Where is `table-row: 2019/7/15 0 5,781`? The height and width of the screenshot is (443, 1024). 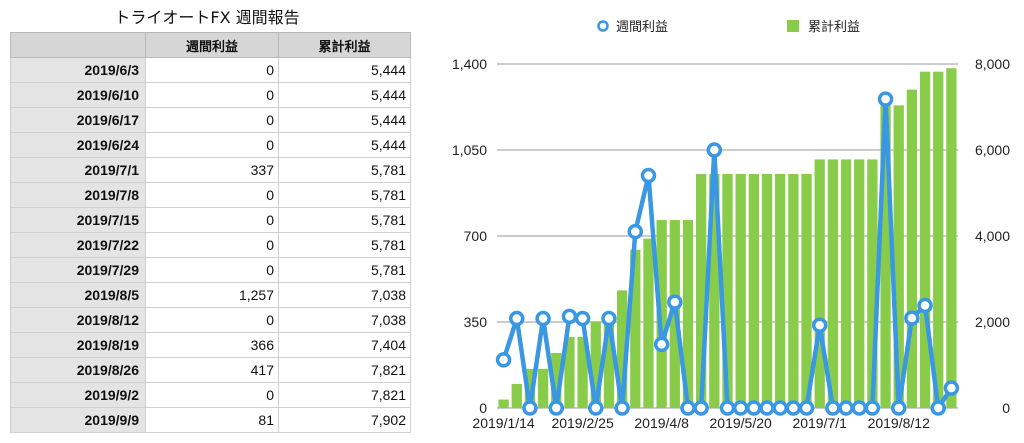
table-row: 2019/7/15 0 5,781 is located at coordinates (210, 220).